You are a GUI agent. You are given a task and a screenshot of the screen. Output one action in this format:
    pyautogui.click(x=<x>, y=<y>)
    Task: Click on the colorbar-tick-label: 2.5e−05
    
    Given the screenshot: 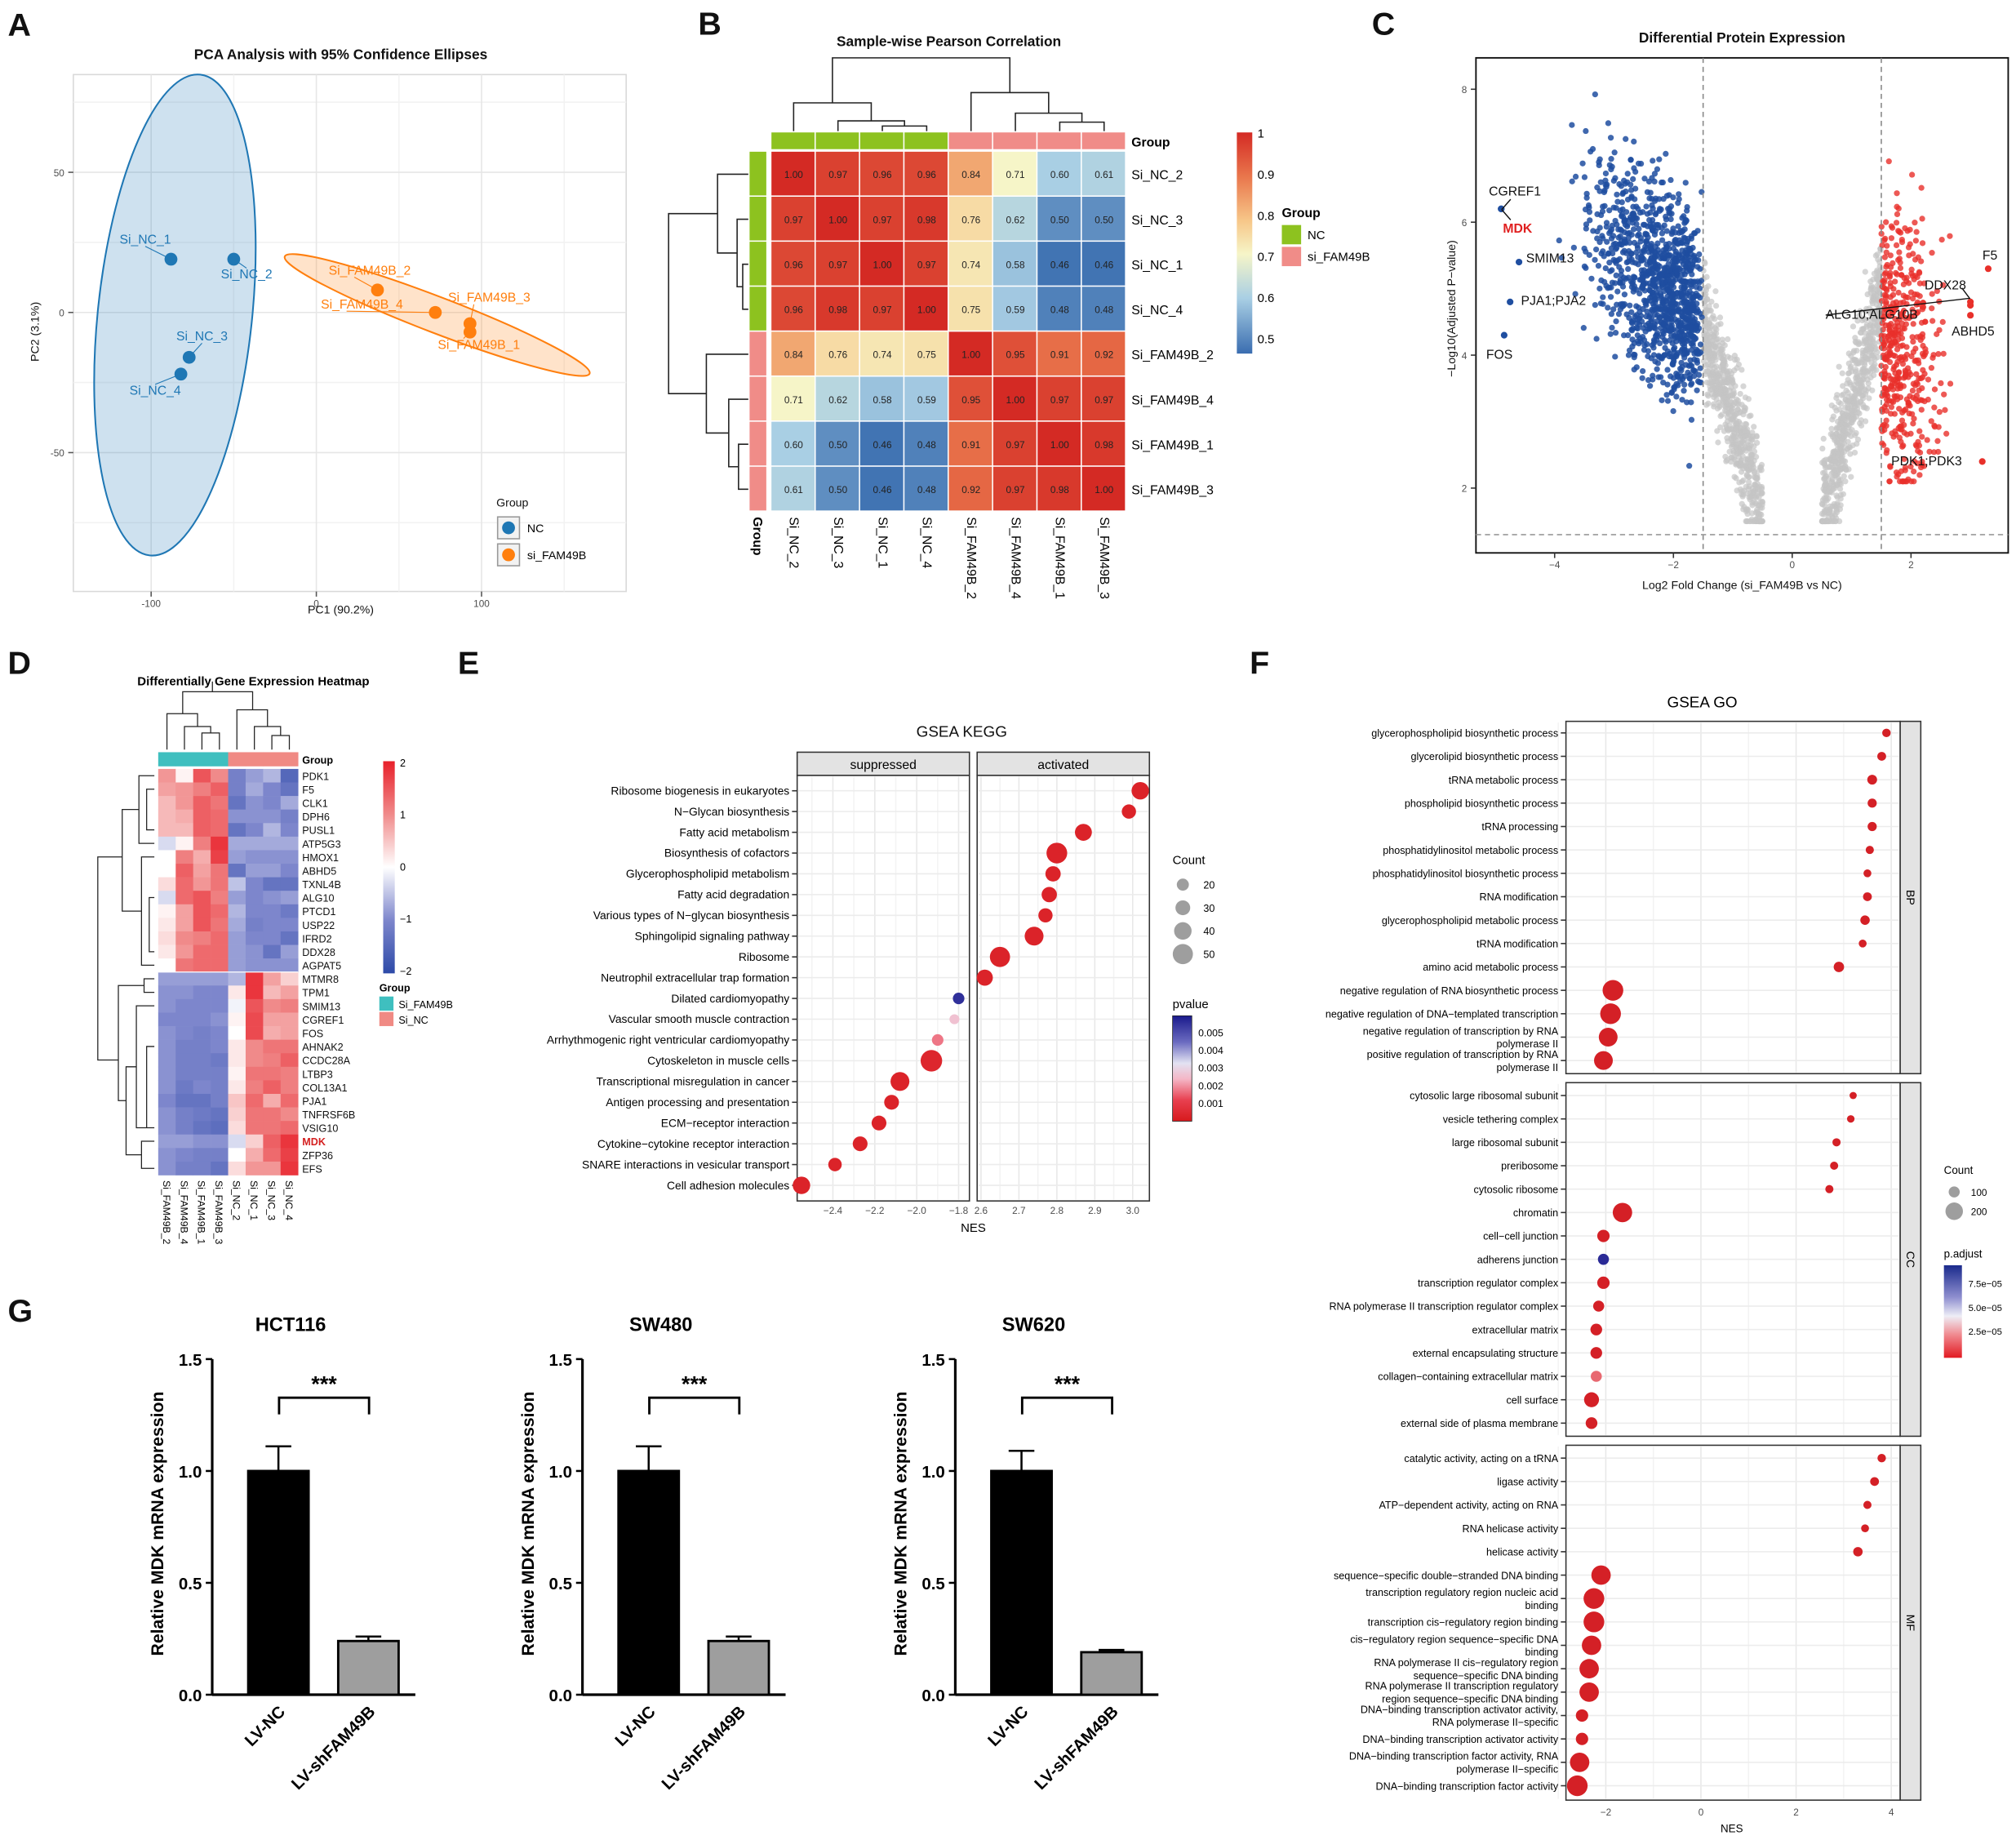 What is the action you would take?
    pyautogui.click(x=1986, y=1332)
    